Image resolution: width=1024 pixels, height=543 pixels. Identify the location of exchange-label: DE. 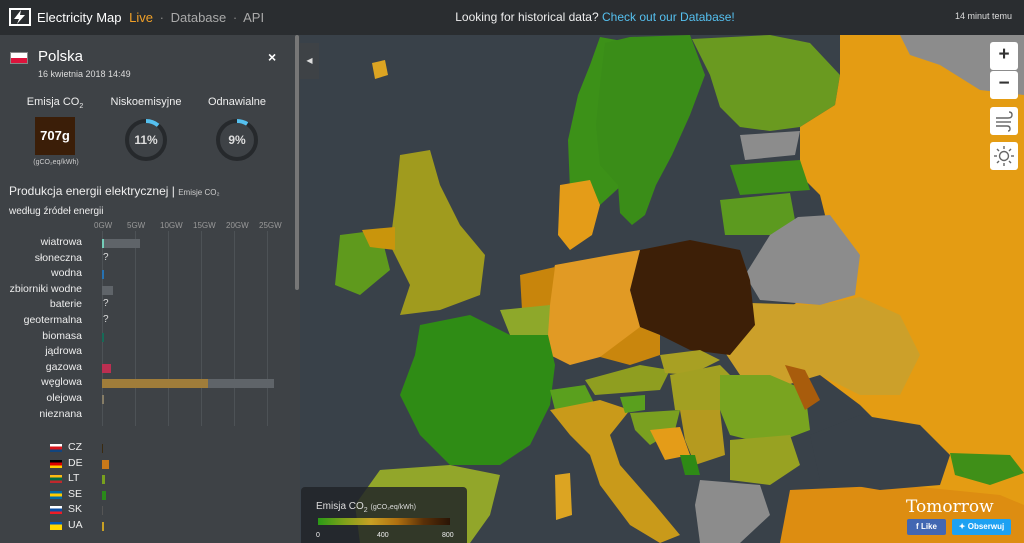
(75, 462).